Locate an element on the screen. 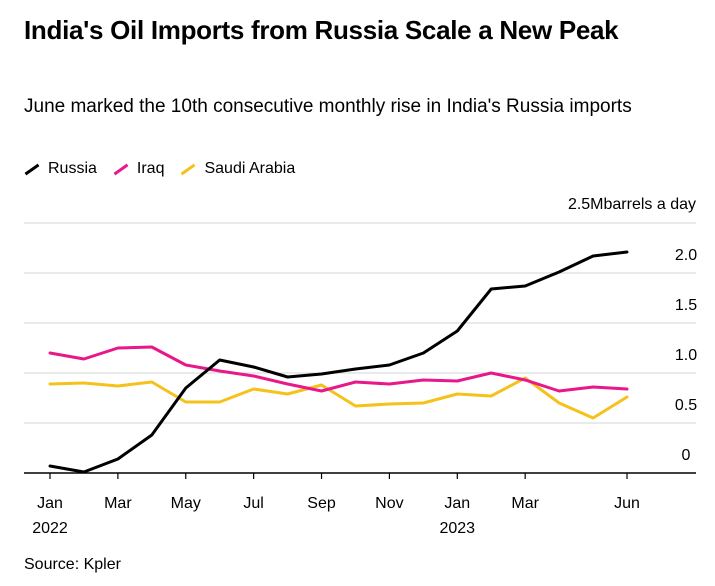 This screenshot has height=586, width=715. series-line-iraq is located at coordinates (338, 369).